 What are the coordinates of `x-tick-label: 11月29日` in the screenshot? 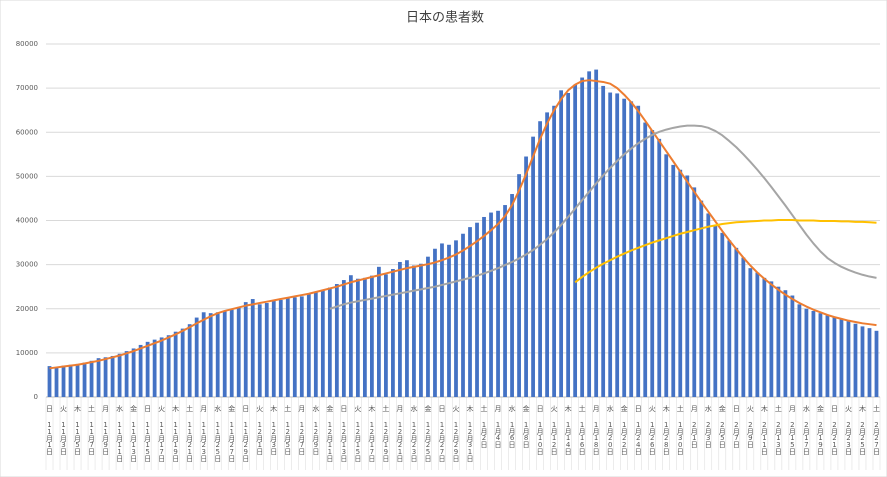 It's located at (246, 442).